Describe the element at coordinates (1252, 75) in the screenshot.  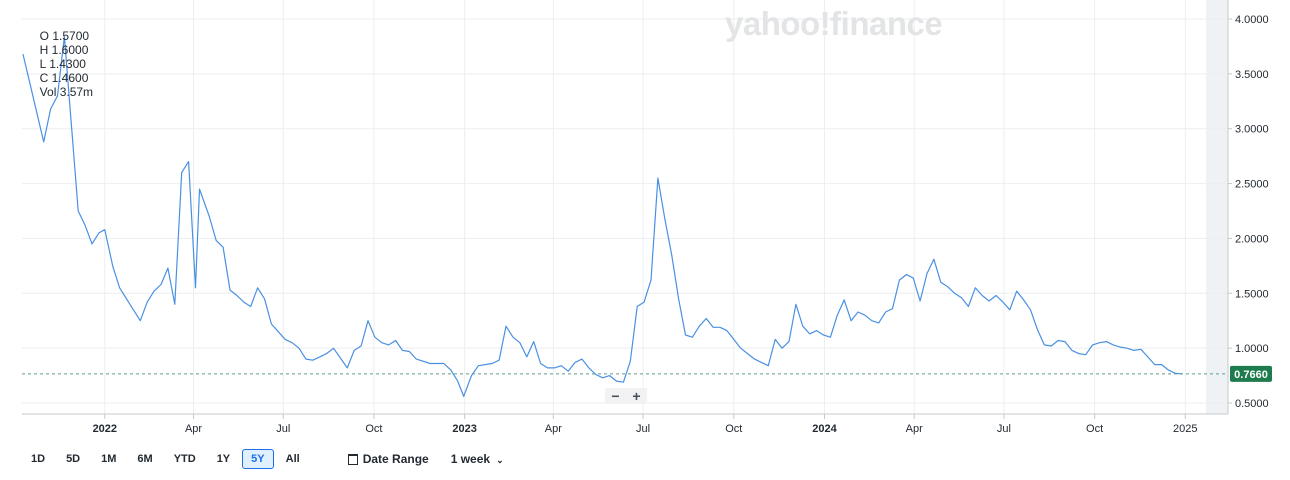
I see `y-tick-label: 3.5000` at that location.